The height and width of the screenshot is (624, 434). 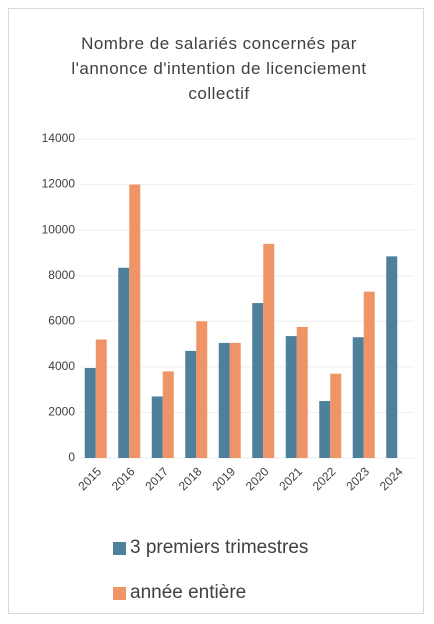 What do you see at coordinates (59, 229) in the screenshot?
I see `y-tick-label: 10000` at bounding box center [59, 229].